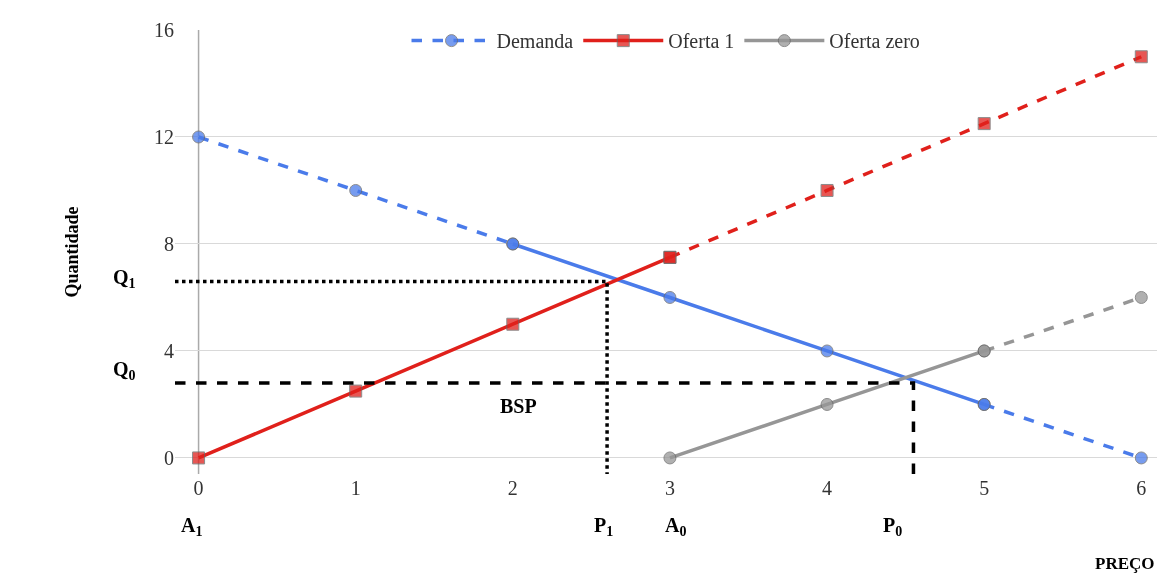 This screenshot has width=1172, height=574. What do you see at coordinates (604, 527) in the screenshot?
I see `text: P$_{1}$` at bounding box center [604, 527].